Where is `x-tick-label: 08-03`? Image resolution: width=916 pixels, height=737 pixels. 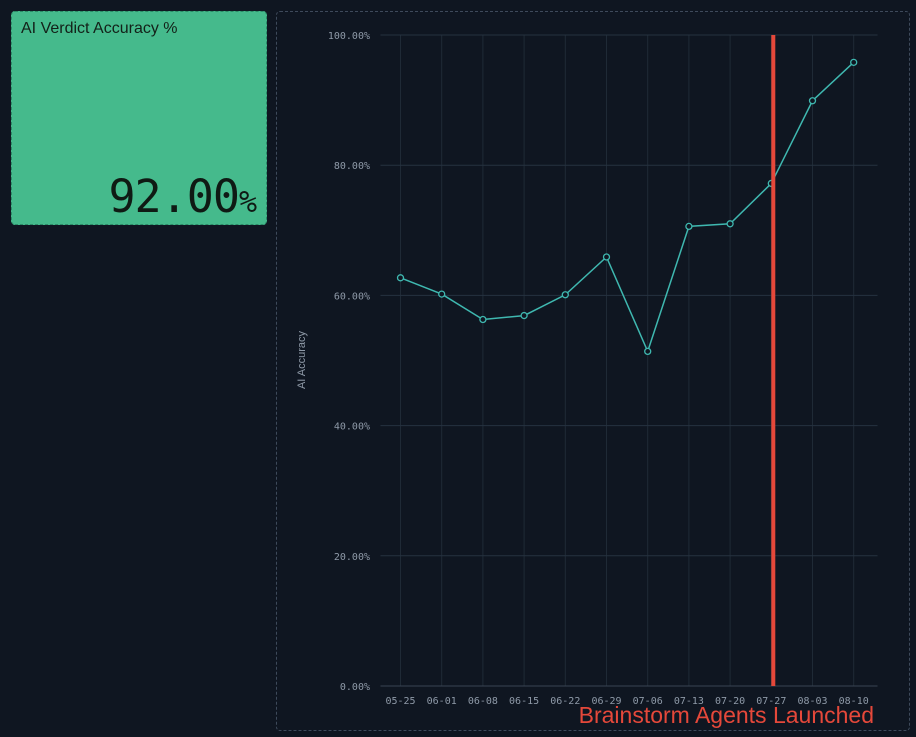
x-tick-label: 08-03 is located at coordinates (812, 701).